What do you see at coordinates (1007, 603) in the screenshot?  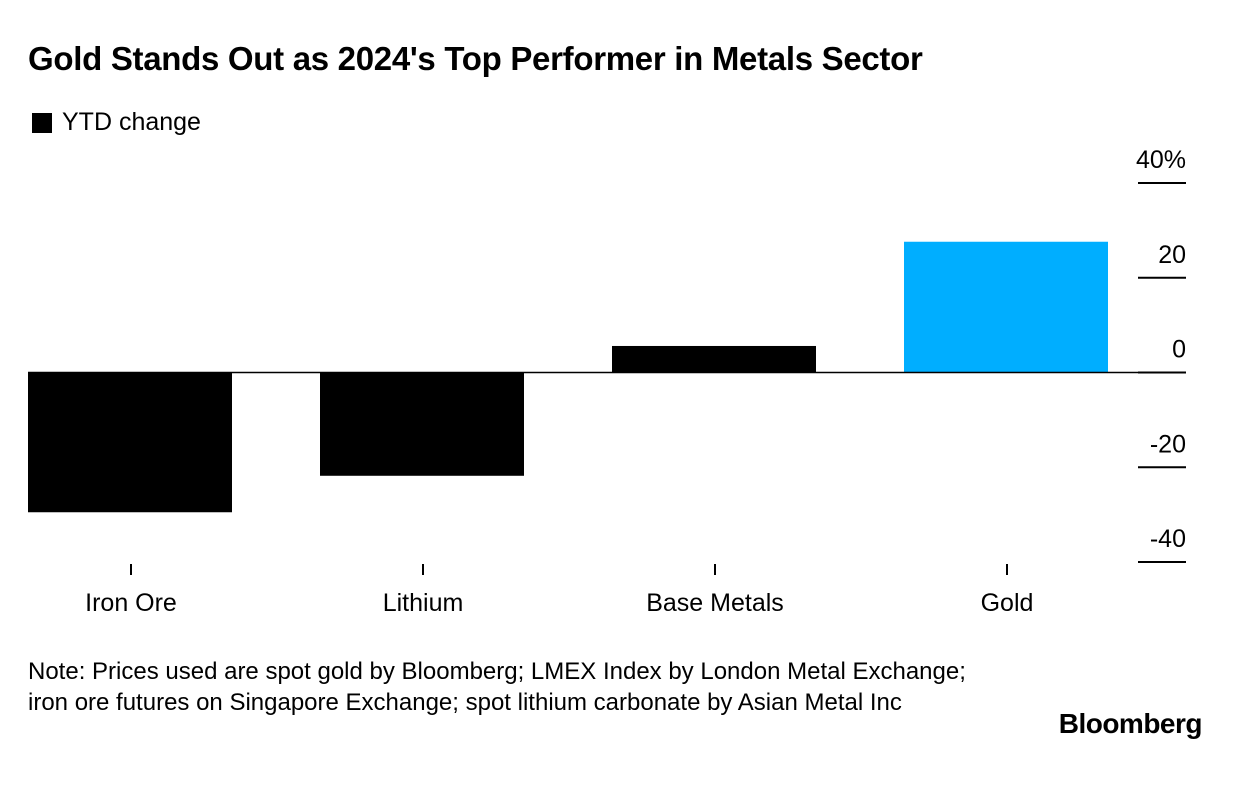 I see `x-tick-label: Gold` at bounding box center [1007, 603].